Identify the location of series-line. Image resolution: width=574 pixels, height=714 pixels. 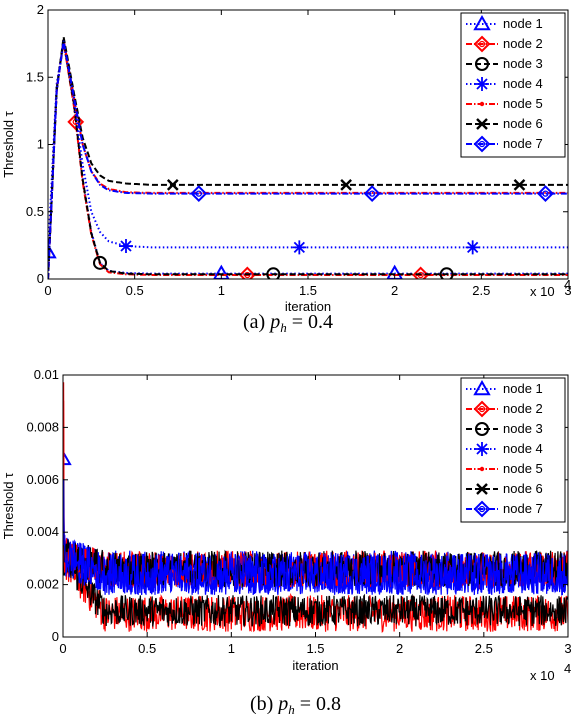
(315, 537).